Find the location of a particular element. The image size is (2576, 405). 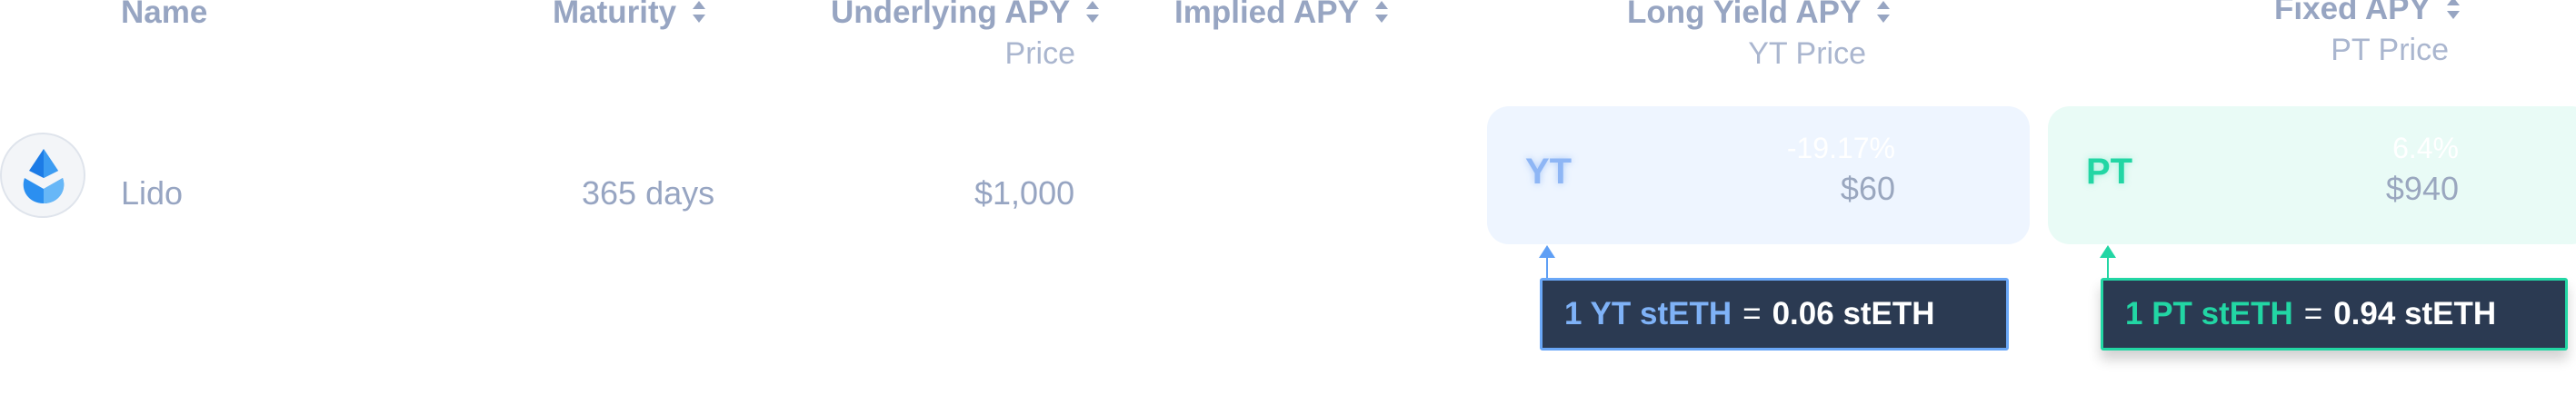

column-header-long-yield-apy: Long Yield APY is located at coordinates (1760, 15).